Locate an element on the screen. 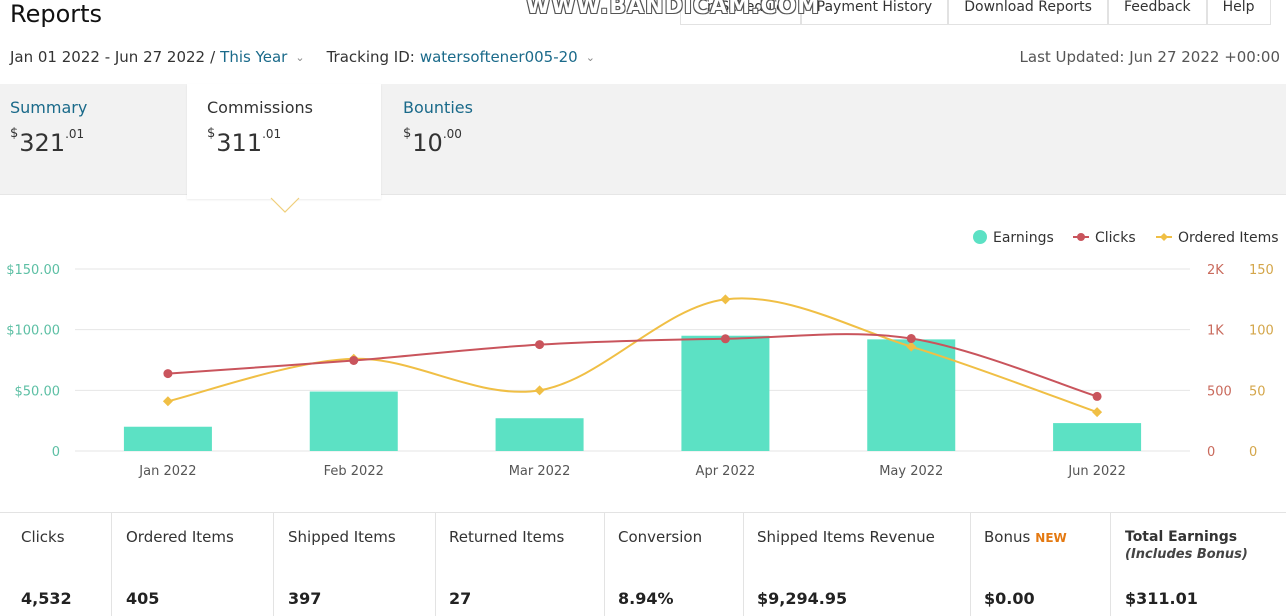 This screenshot has width=1286, height=616. right-axis-clicks-tick-label: 500 is located at coordinates (1219, 391).